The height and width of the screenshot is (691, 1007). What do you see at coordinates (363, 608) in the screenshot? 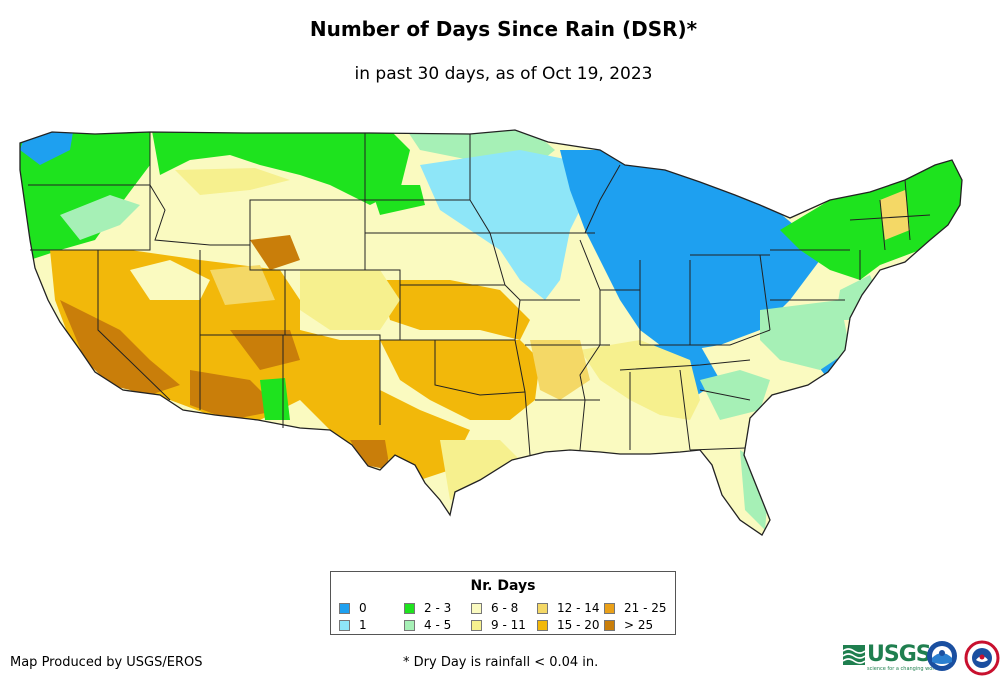
I see `legend-label: 0` at bounding box center [363, 608].